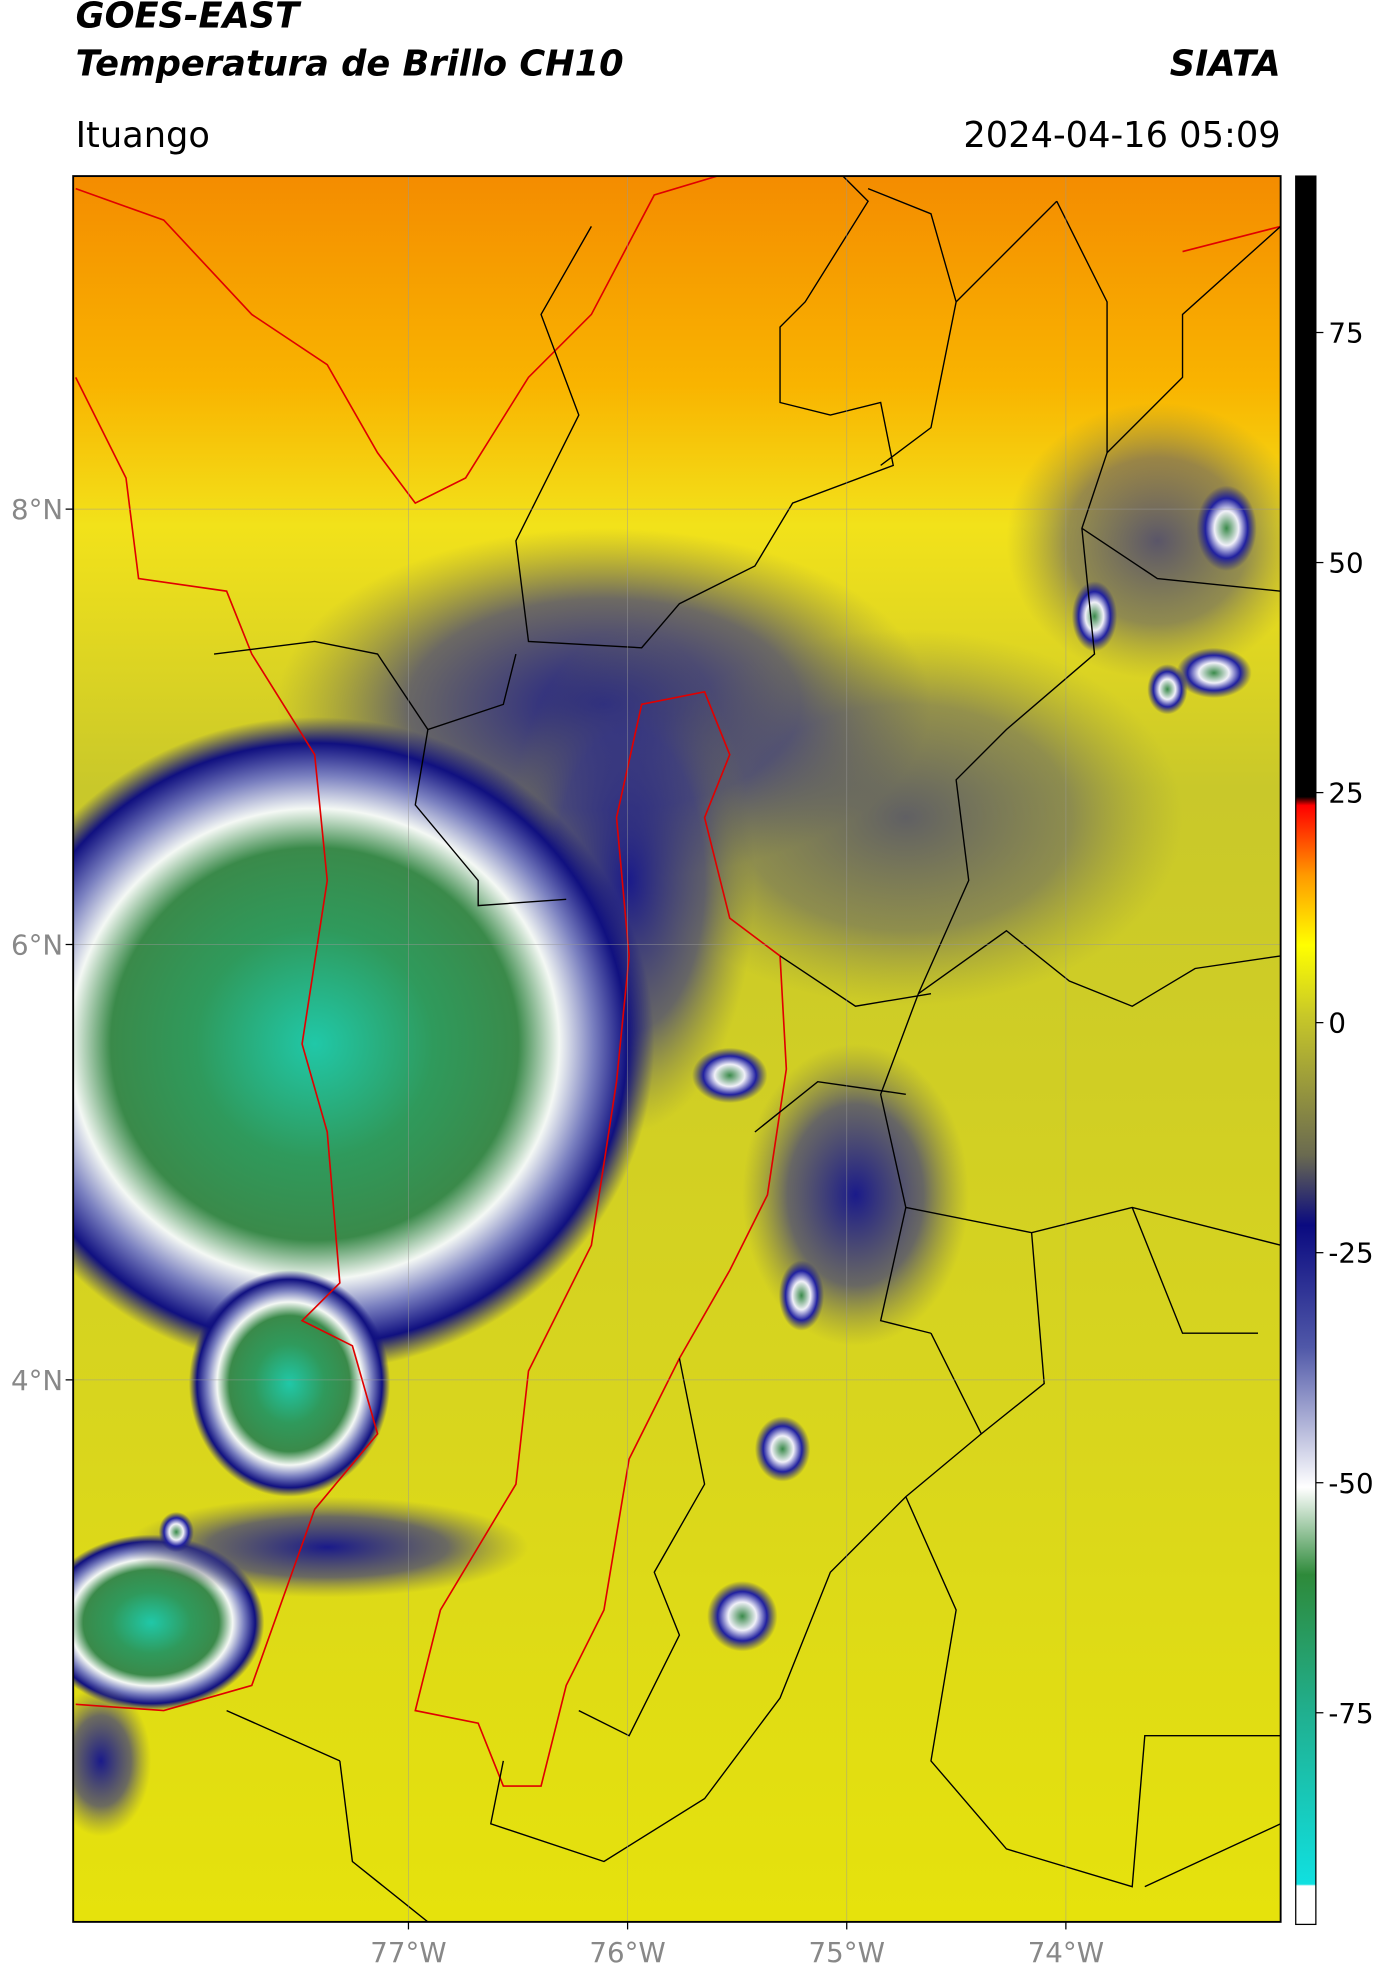  I want to click on colorbar-tick-label: 0, so click(1337, 1023).